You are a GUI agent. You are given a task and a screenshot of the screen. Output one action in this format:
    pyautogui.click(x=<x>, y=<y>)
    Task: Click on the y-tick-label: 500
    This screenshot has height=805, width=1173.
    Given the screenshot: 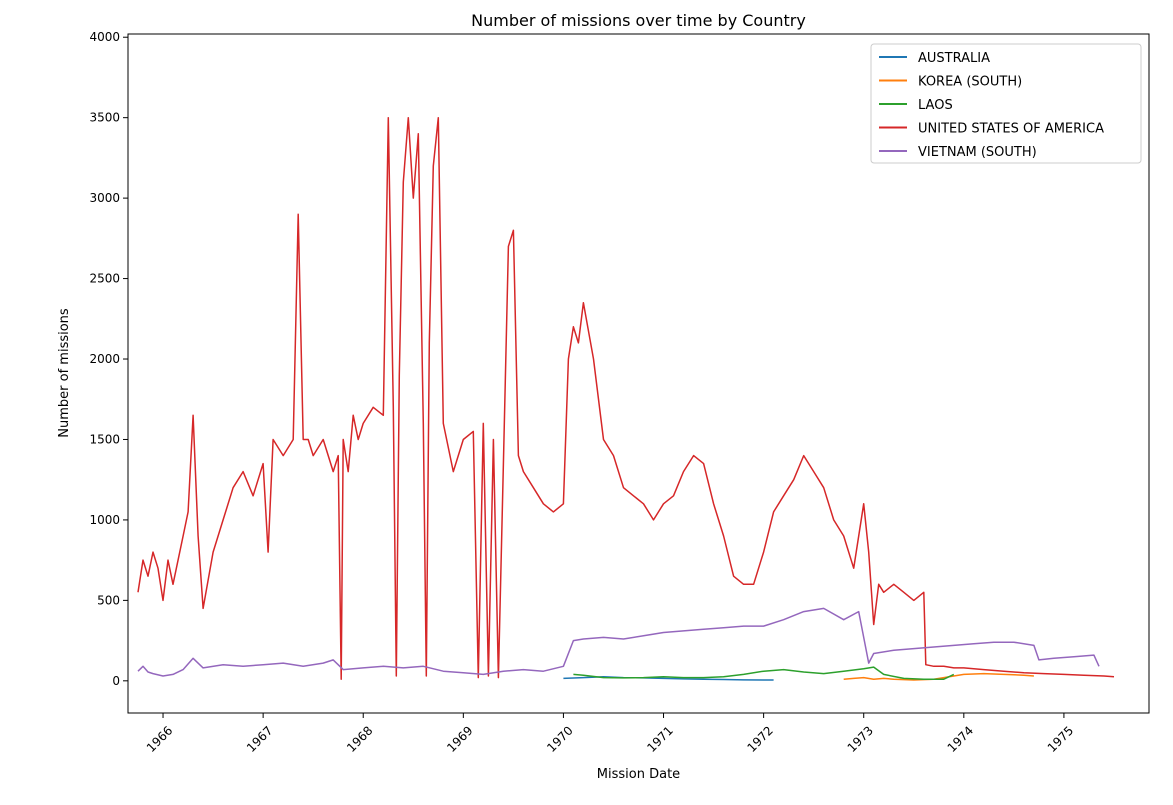 What is the action you would take?
    pyautogui.click(x=108, y=600)
    